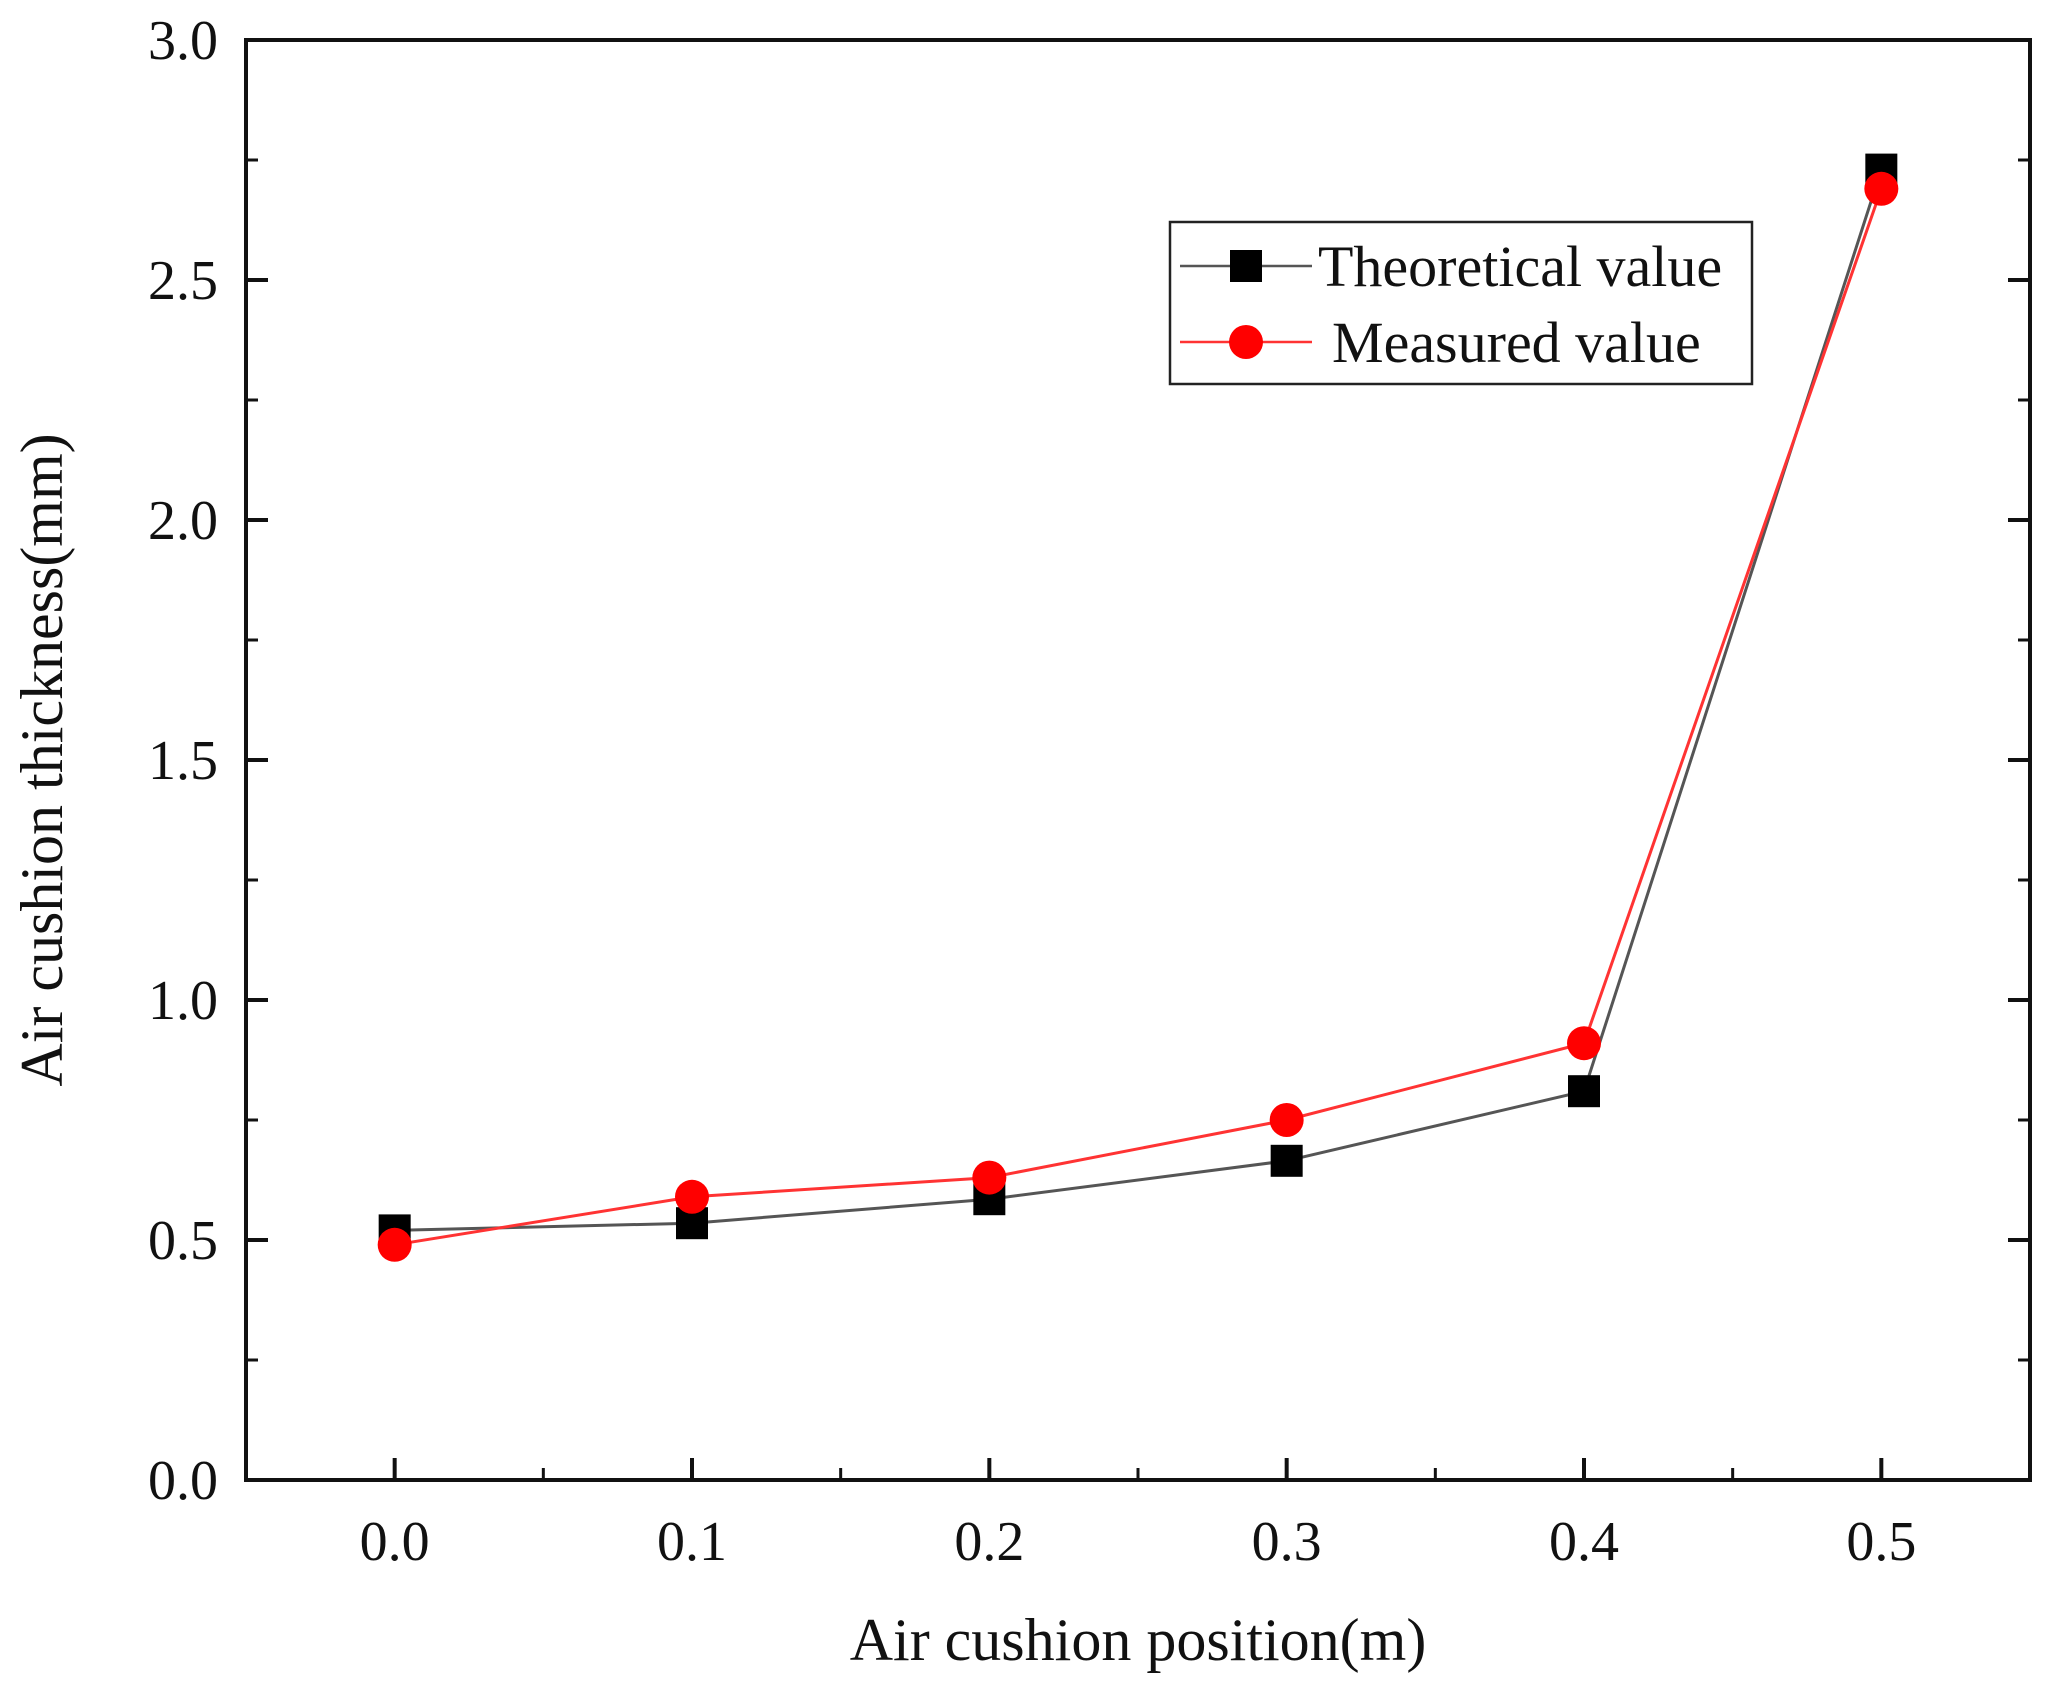 The image size is (2046, 1696). What do you see at coordinates (1138, 1515) in the screenshot?
I see `x-axis-ticks: 0.0 0.1 0.2 0.3 0.4 0.5` at bounding box center [1138, 1515].